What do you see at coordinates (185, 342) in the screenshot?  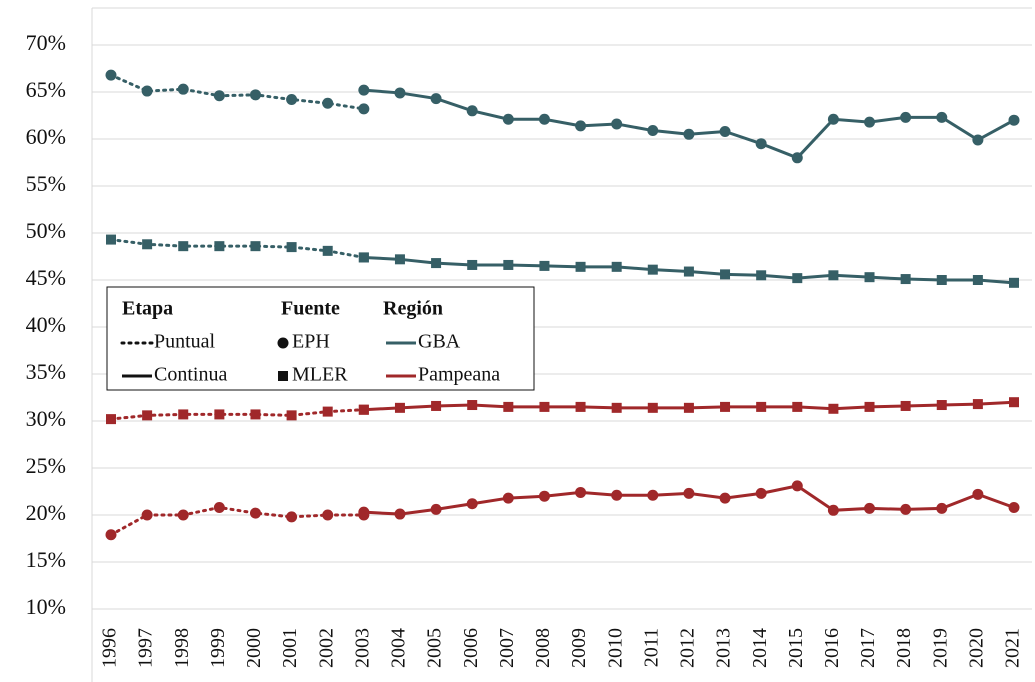 I see `legend-label: Puntual` at bounding box center [185, 342].